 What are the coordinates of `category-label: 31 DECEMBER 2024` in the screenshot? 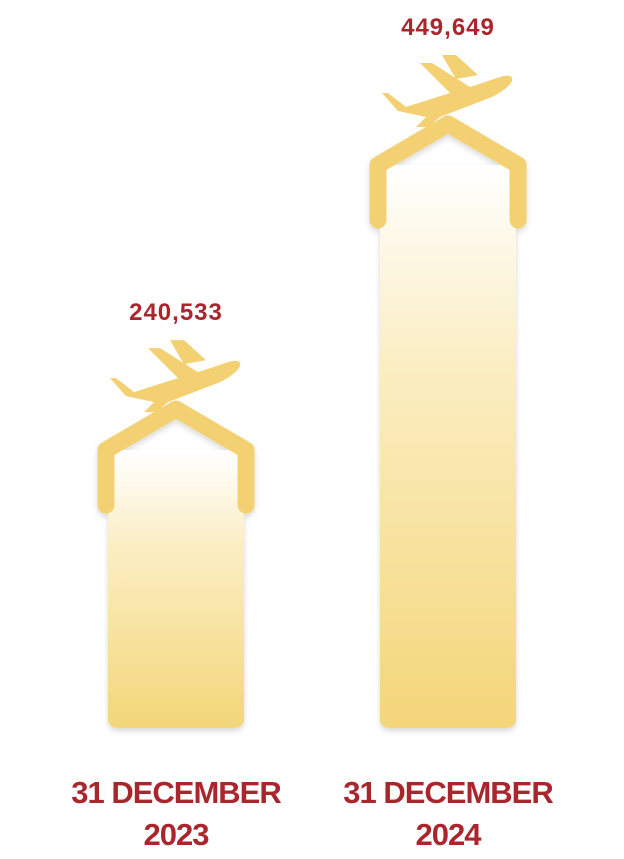 It's located at (448, 813).